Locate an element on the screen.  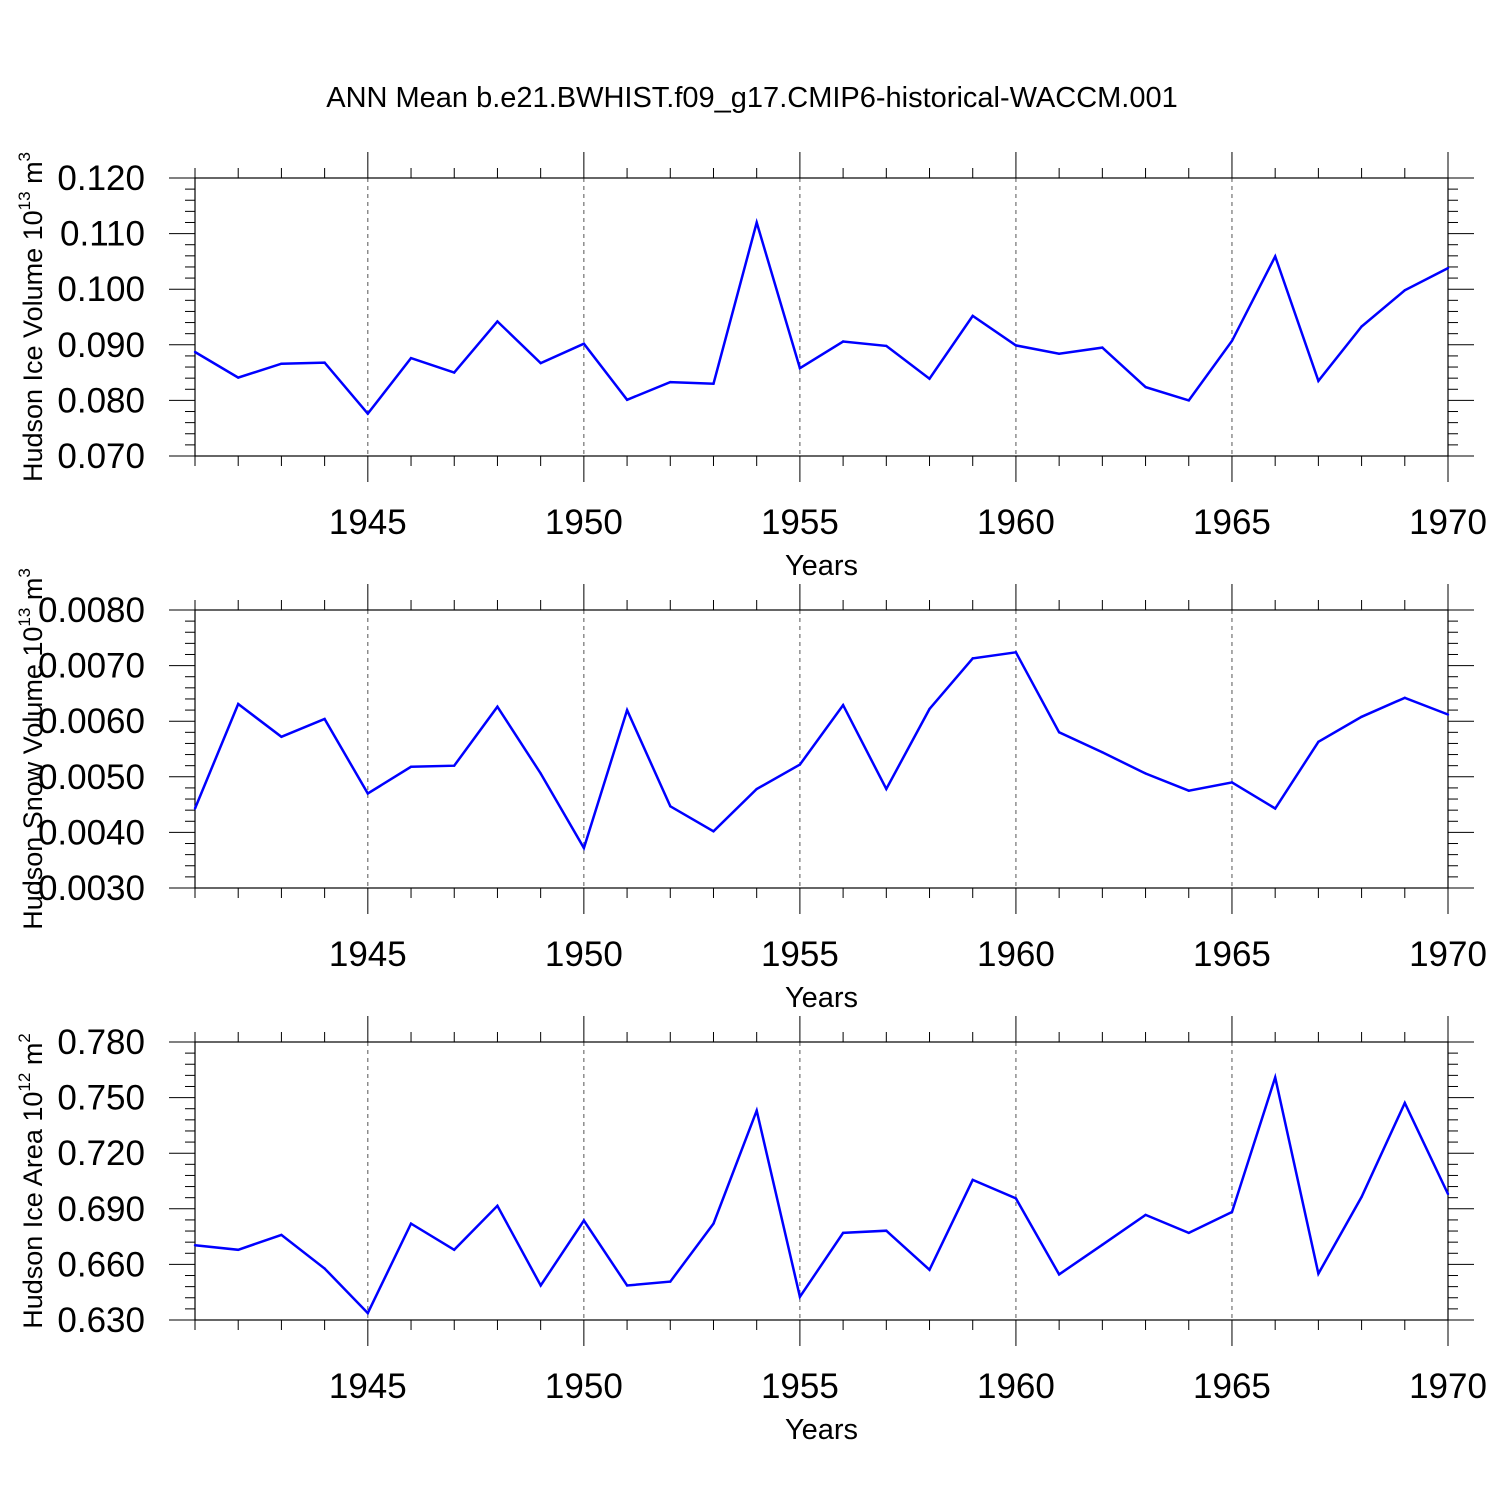
y-tick-label: 0.0060 is located at coordinates (91, 721).